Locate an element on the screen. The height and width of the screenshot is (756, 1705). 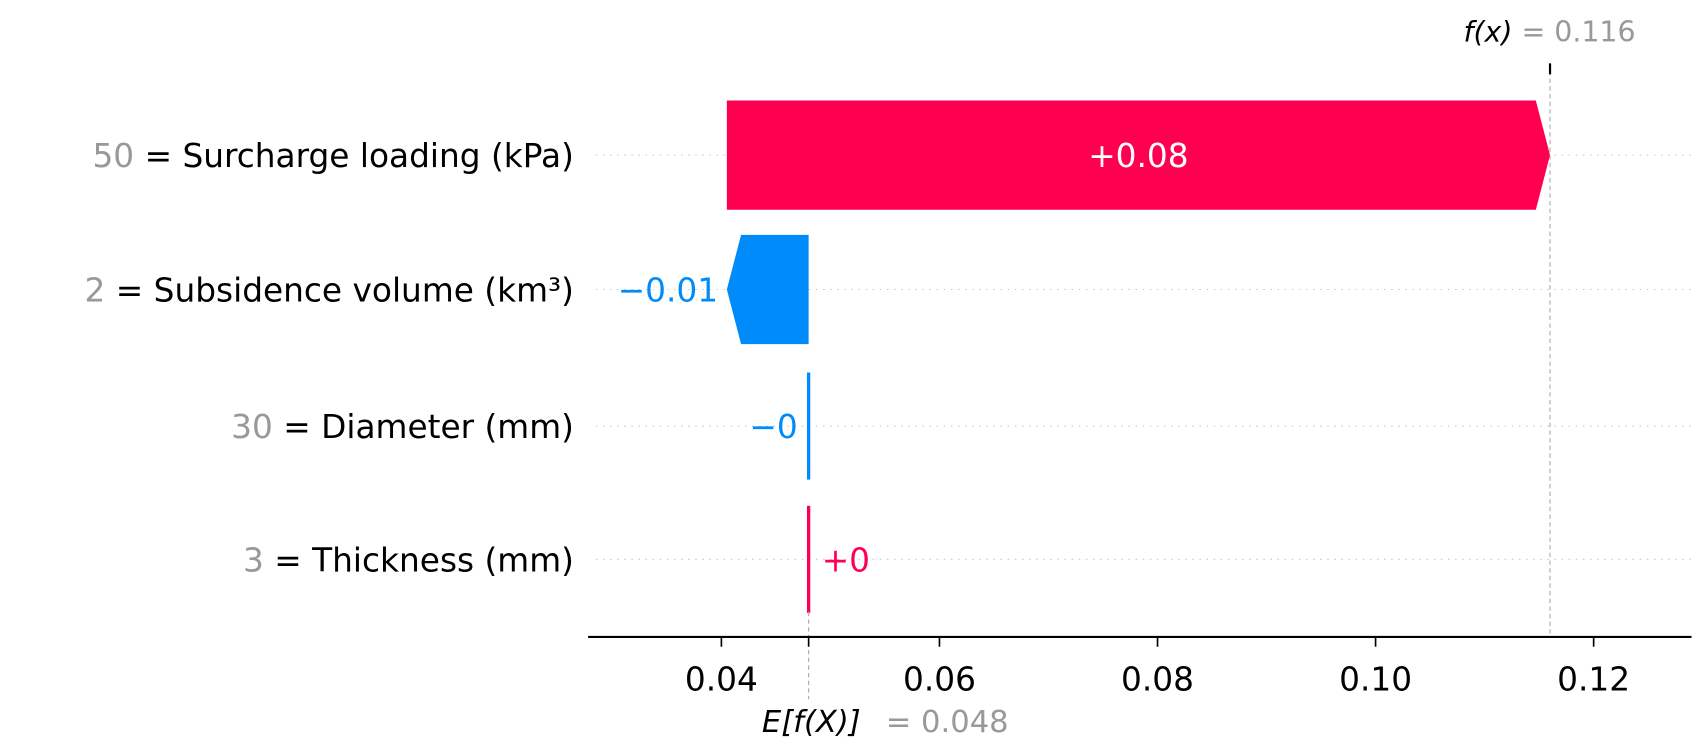
x-tick-label: 0.12 is located at coordinates (1593, 679).